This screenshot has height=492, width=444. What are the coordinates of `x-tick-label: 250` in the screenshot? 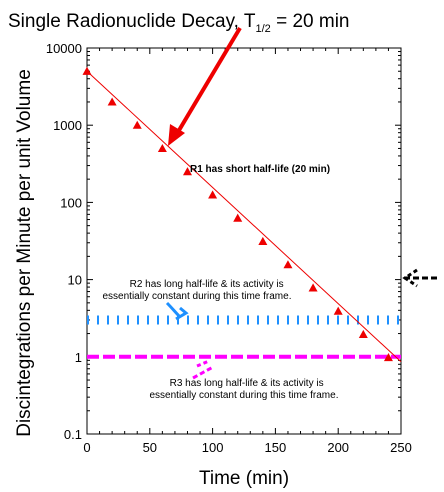 It's located at (401, 447).